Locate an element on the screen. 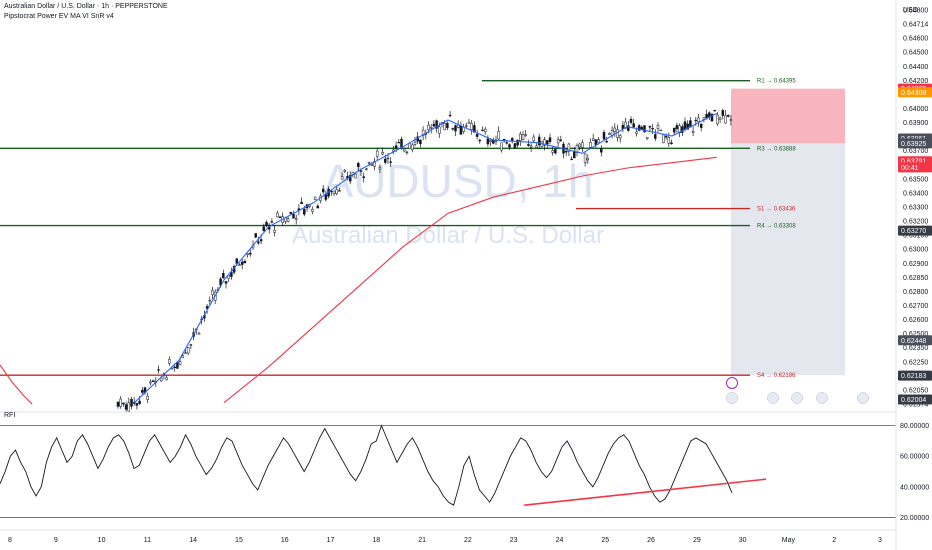 Image resolution: width=932 pixels, height=550 pixels. take-profit-zone is located at coordinates (788, 259).